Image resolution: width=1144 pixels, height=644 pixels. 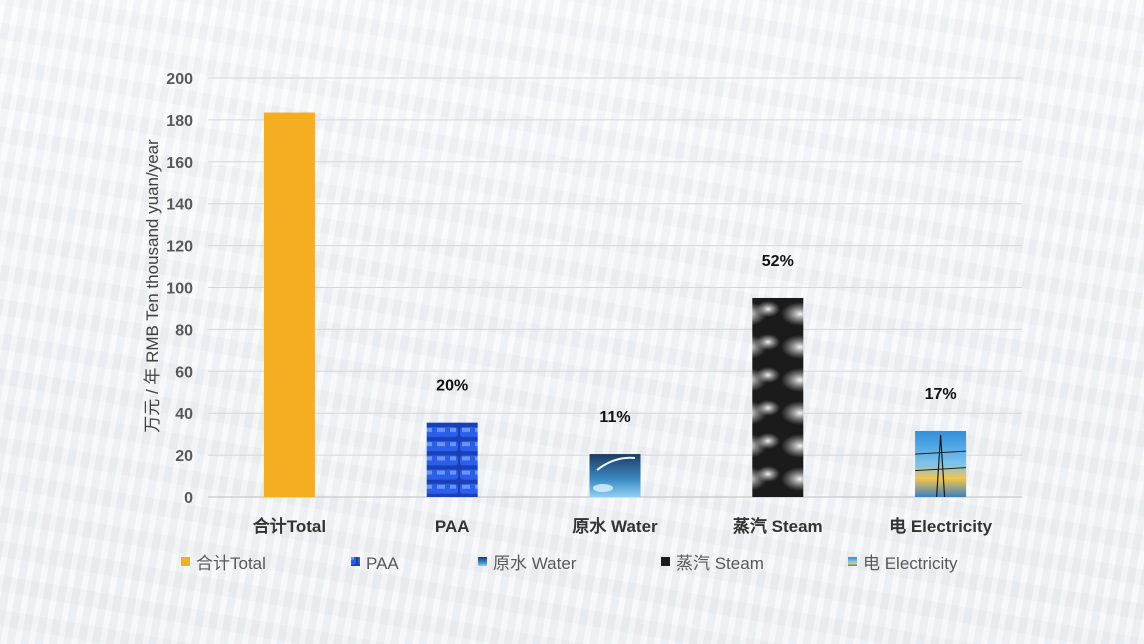 What do you see at coordinates (184, 456) in the screenshot?
I see `y-tick-label: 20` at bounding box center [184, 456].